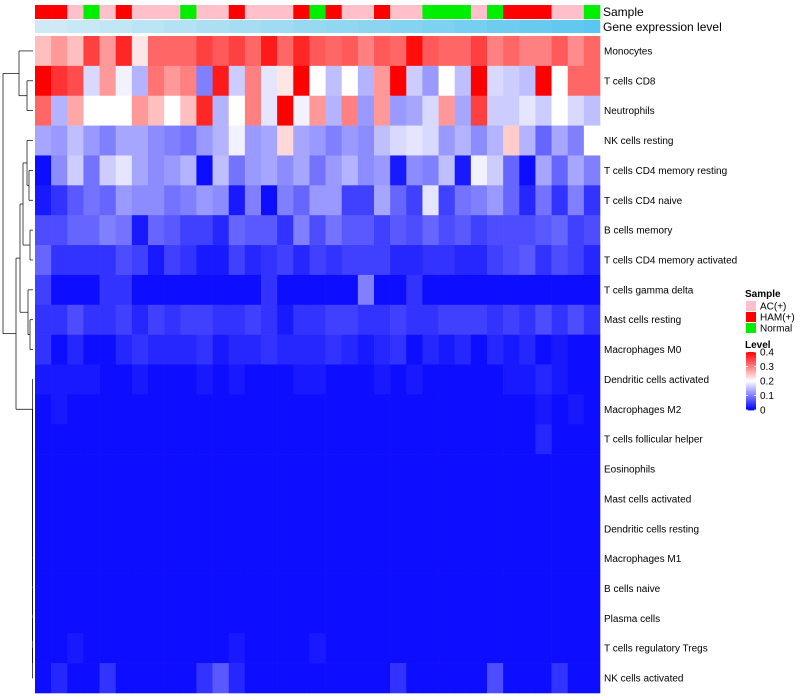 Image resolution: width=800 pixels, height=700 pixels. Describe the element at coordinates (632, 589) in the screenshot. I see `row-label: B cells naive` at that location.